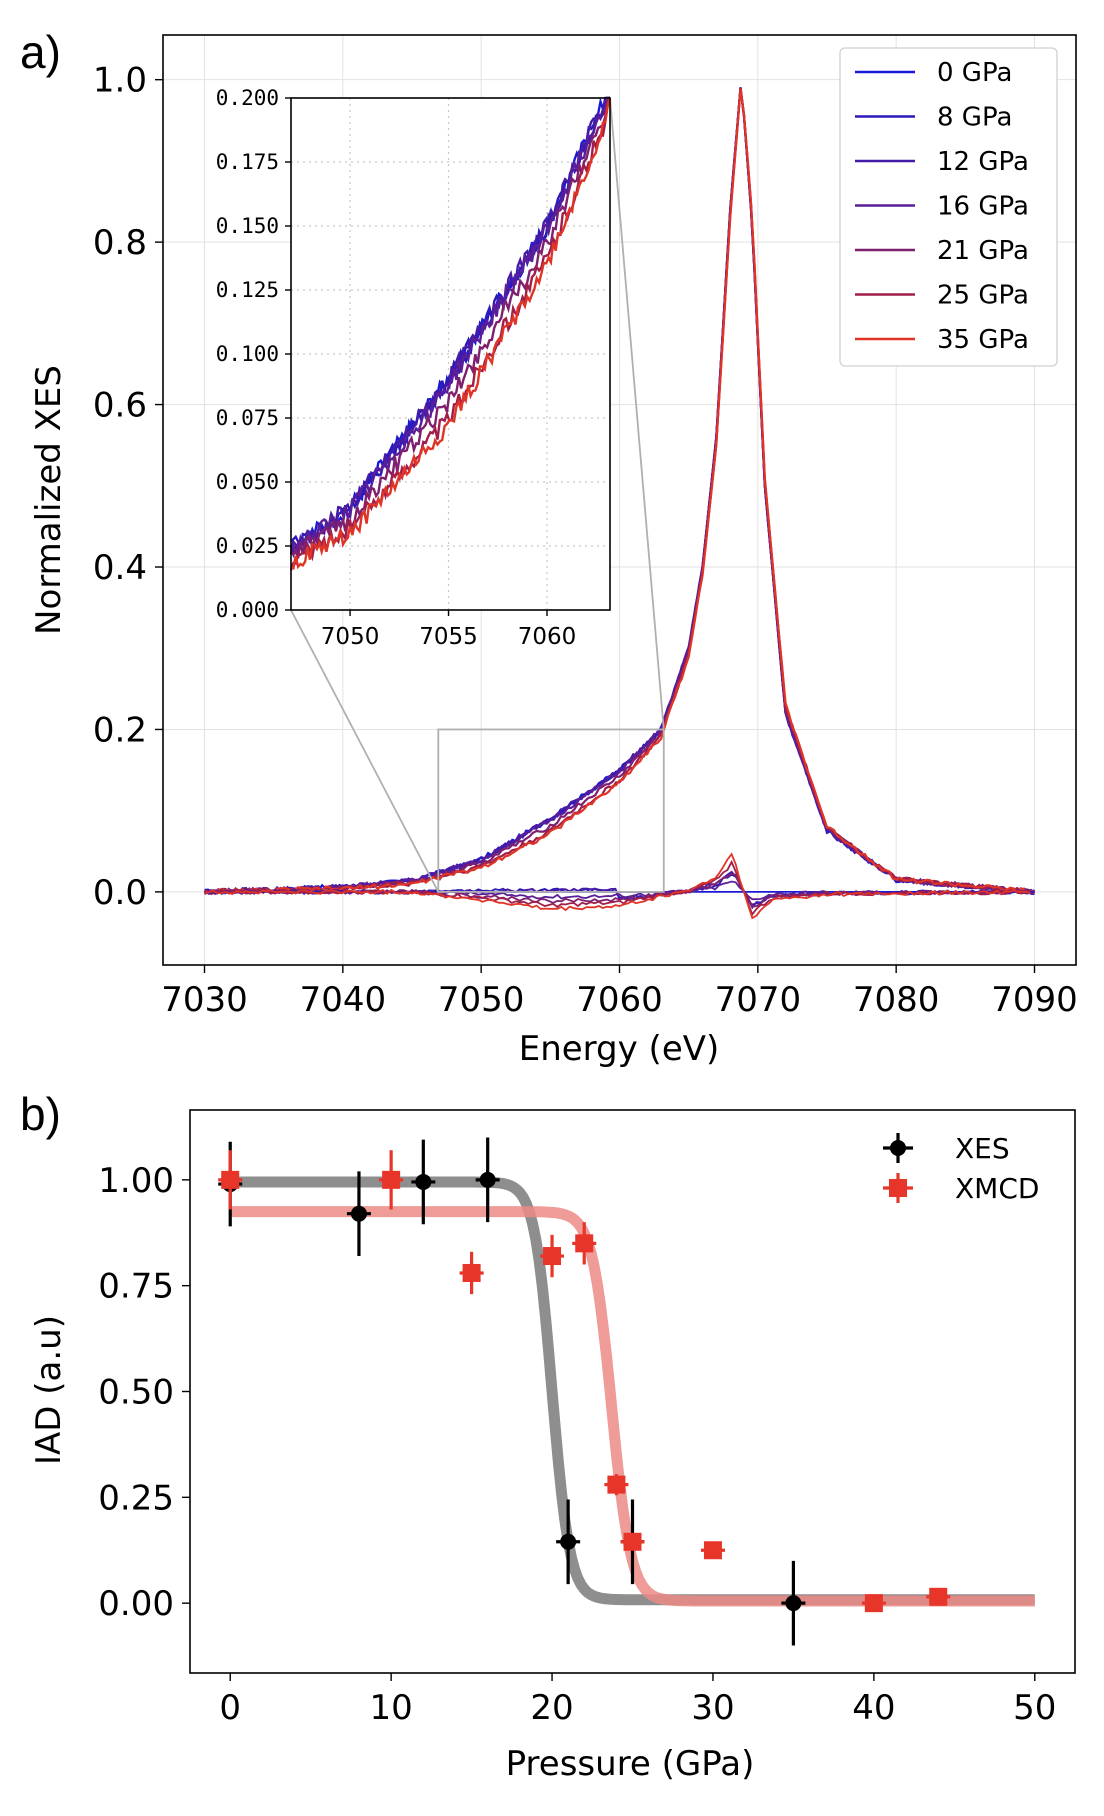  What do you see at coordinates (619, 1049) in the screenshot?
I see `panel-a-xlabel: Energy (eV)` at bounding box center [619, 1049].